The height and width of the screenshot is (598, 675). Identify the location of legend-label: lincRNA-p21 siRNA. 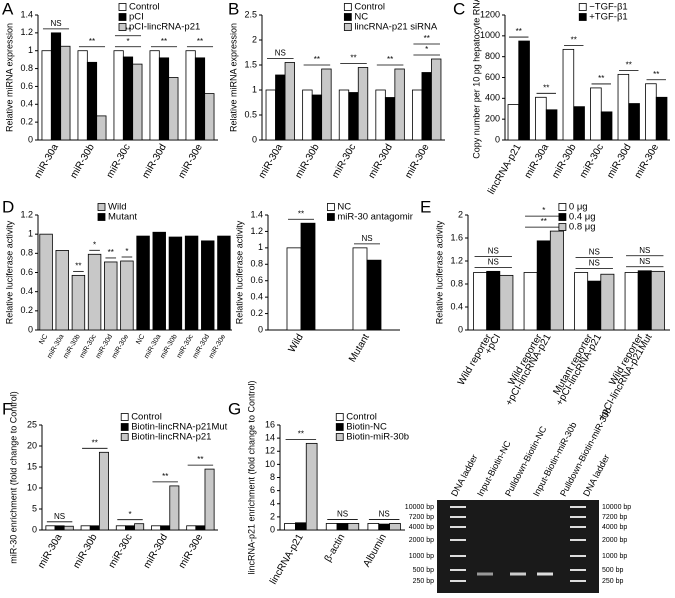
(396, 27).